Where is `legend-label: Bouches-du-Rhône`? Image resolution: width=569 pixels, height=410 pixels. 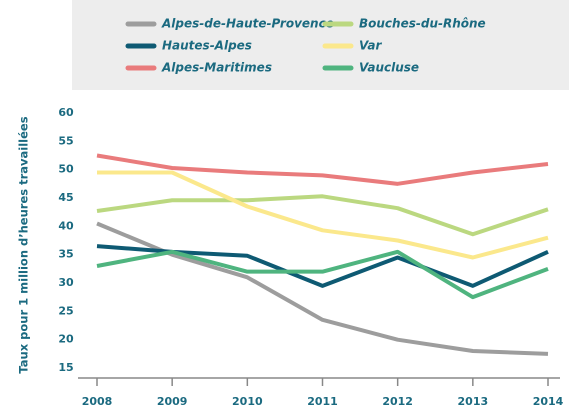
legend-label: Bouches-du-Rhône is located at coordinates (422, 24).